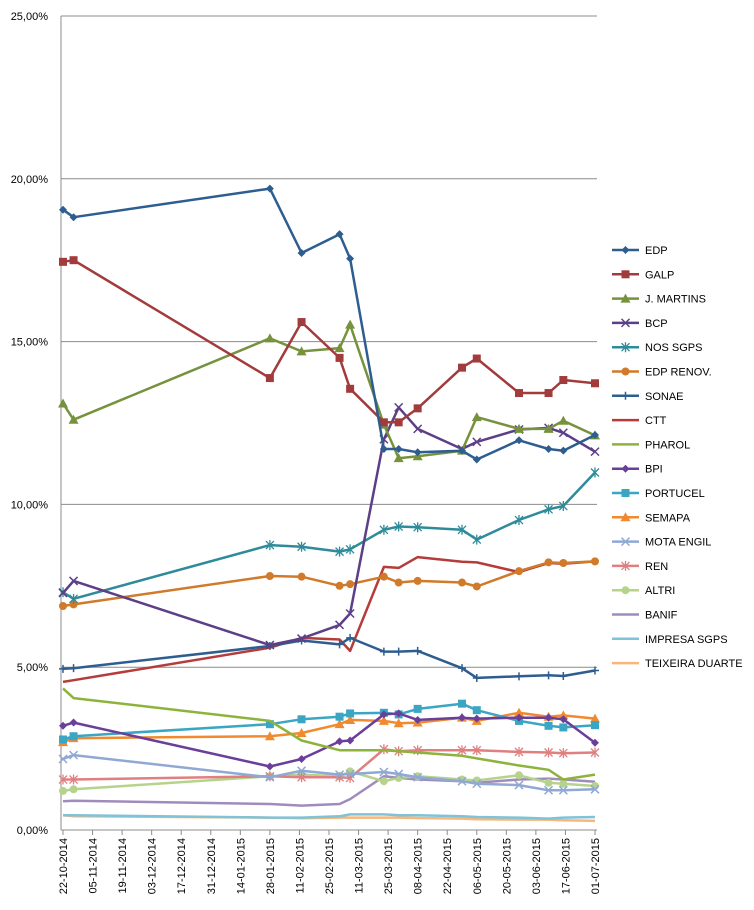 This screenshot has width=754, height=910. What do you see at coordinates (686, 640) in the screenshot?
I see `legend-label: IMPRESA SGPS` at bounding box center [686, 640].